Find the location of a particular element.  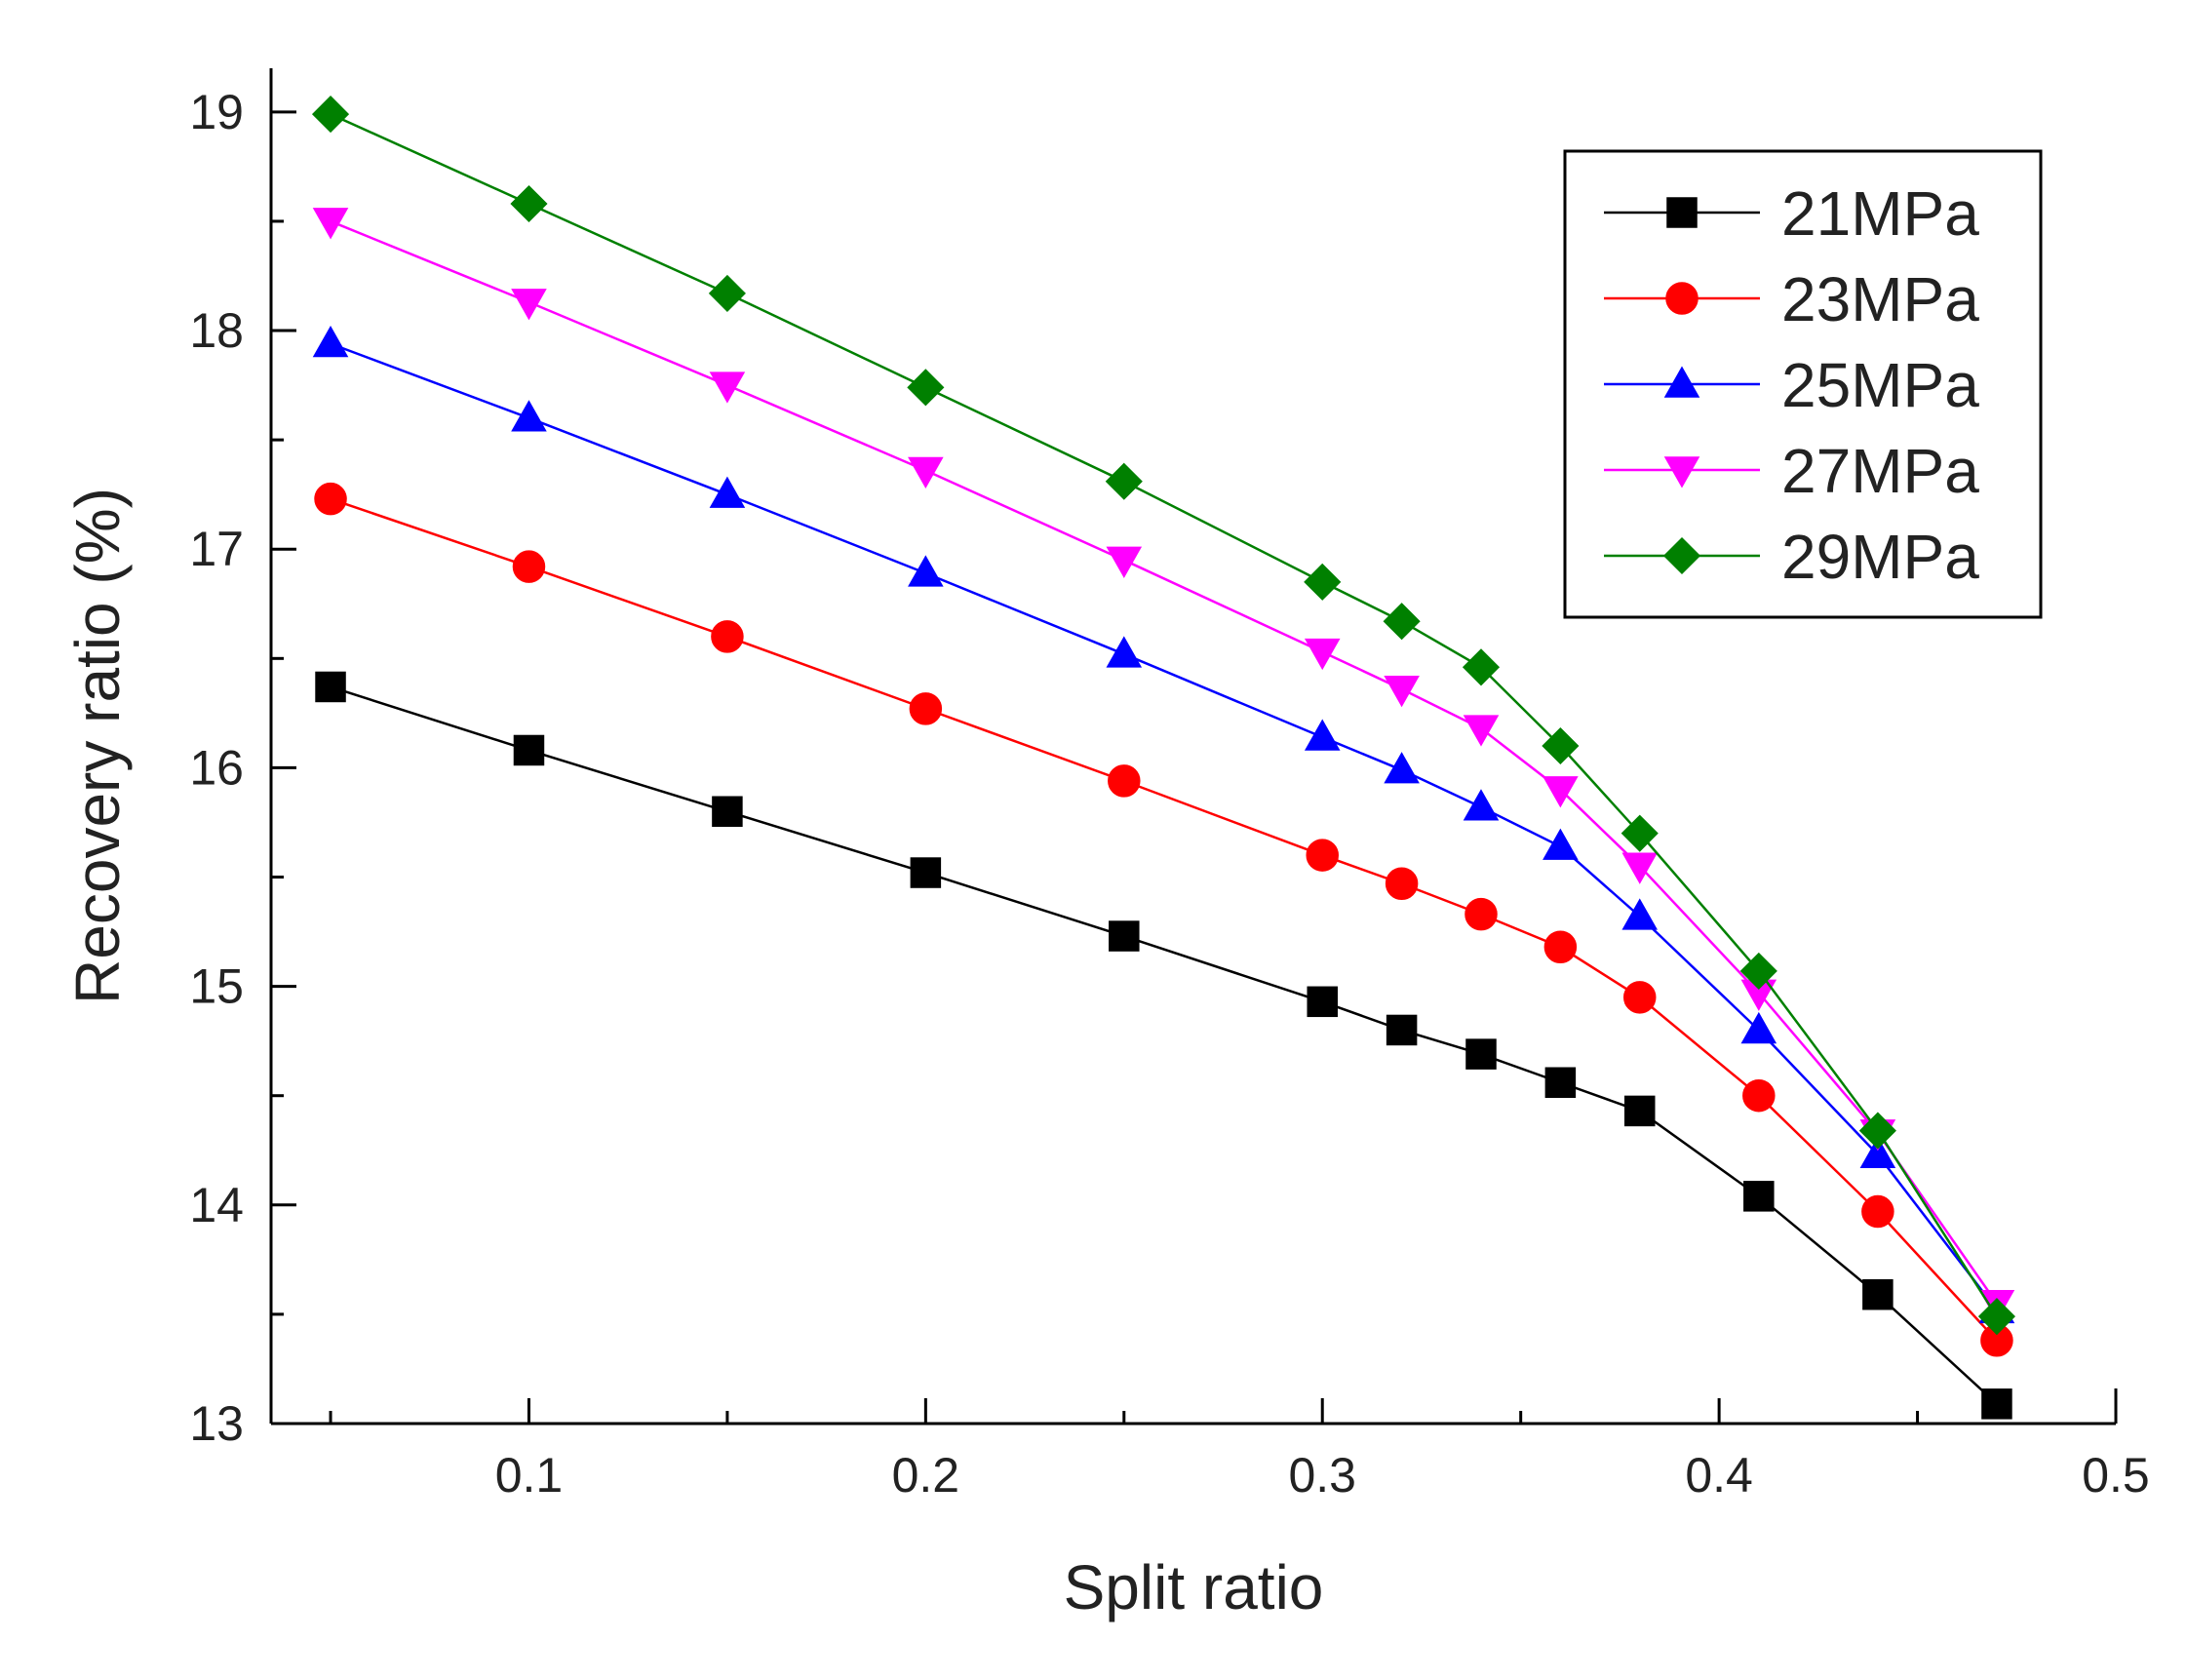

legend-label: 23MPa is located at coordinates (1880, 299).